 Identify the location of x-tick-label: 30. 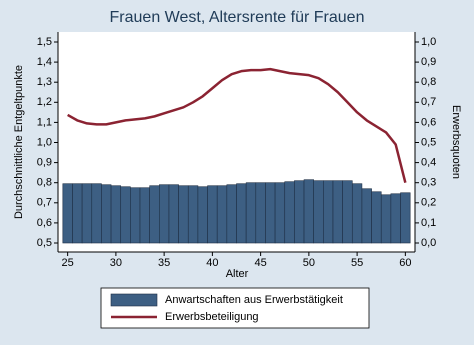
(116, 263).